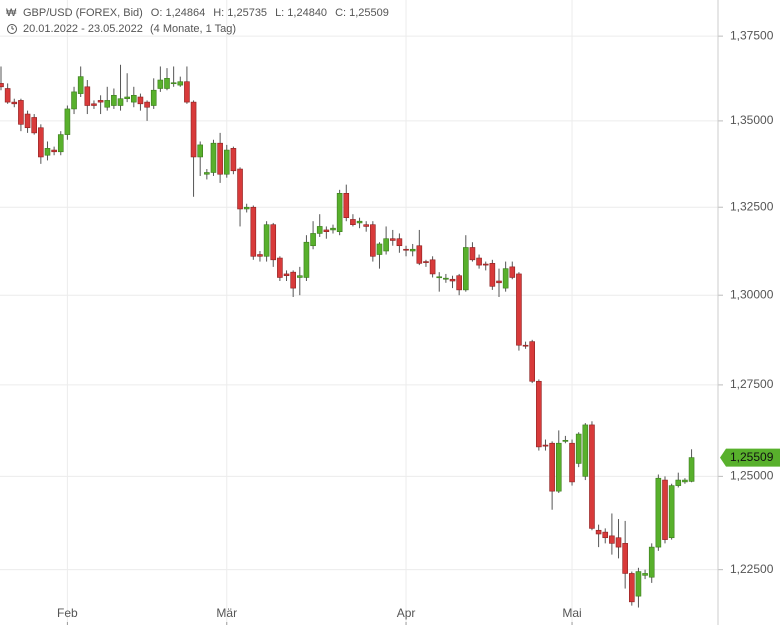 The height and width of the screenshot is (625, 780). I want to click on y-tick-label: 1,37500, so click(752, 35).